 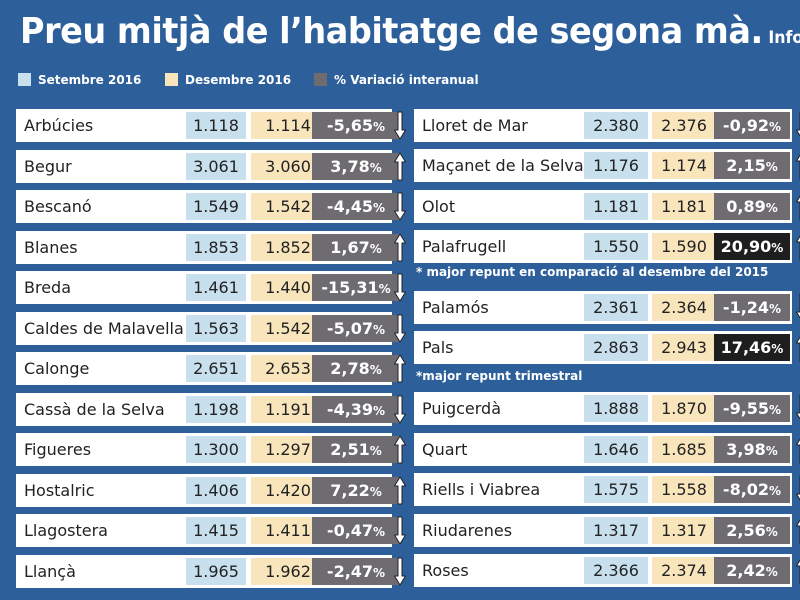 What do you see at coordinates (48, 166) in the screenshot?
I see `municipality-name: Begur` at bounding box center [48, 166].